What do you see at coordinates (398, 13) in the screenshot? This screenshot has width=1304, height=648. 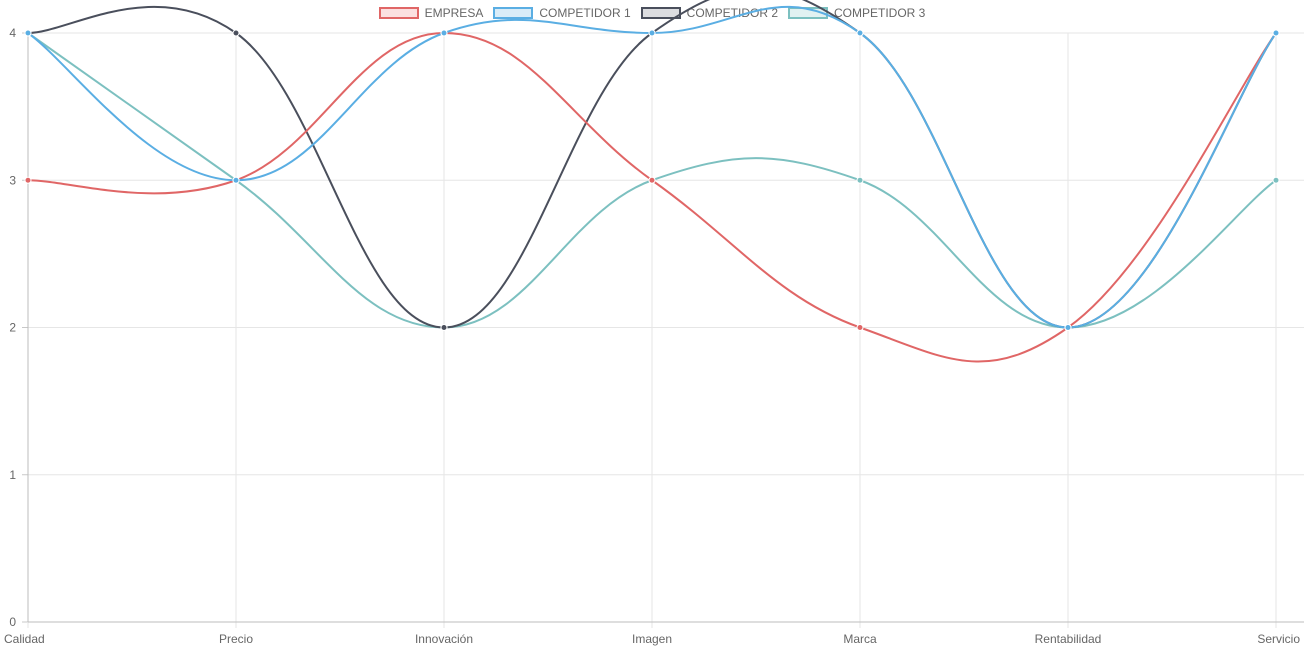 I see `legend-swatch-empresa` at bounding box center [398, 13].